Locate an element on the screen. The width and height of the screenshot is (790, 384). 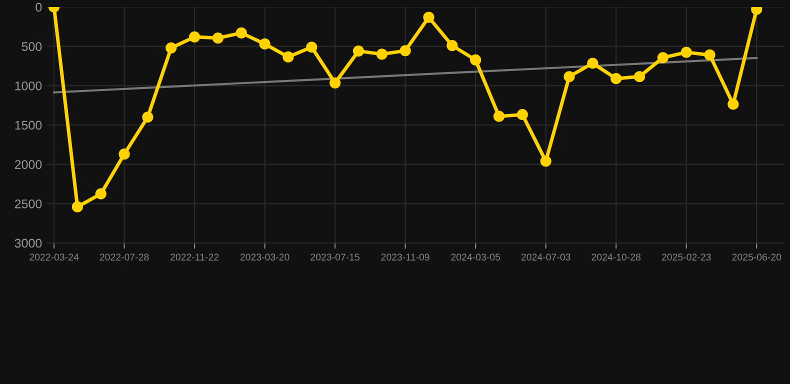
x-tick-label: 2023-11-09 is located at coordinates (405, 257).